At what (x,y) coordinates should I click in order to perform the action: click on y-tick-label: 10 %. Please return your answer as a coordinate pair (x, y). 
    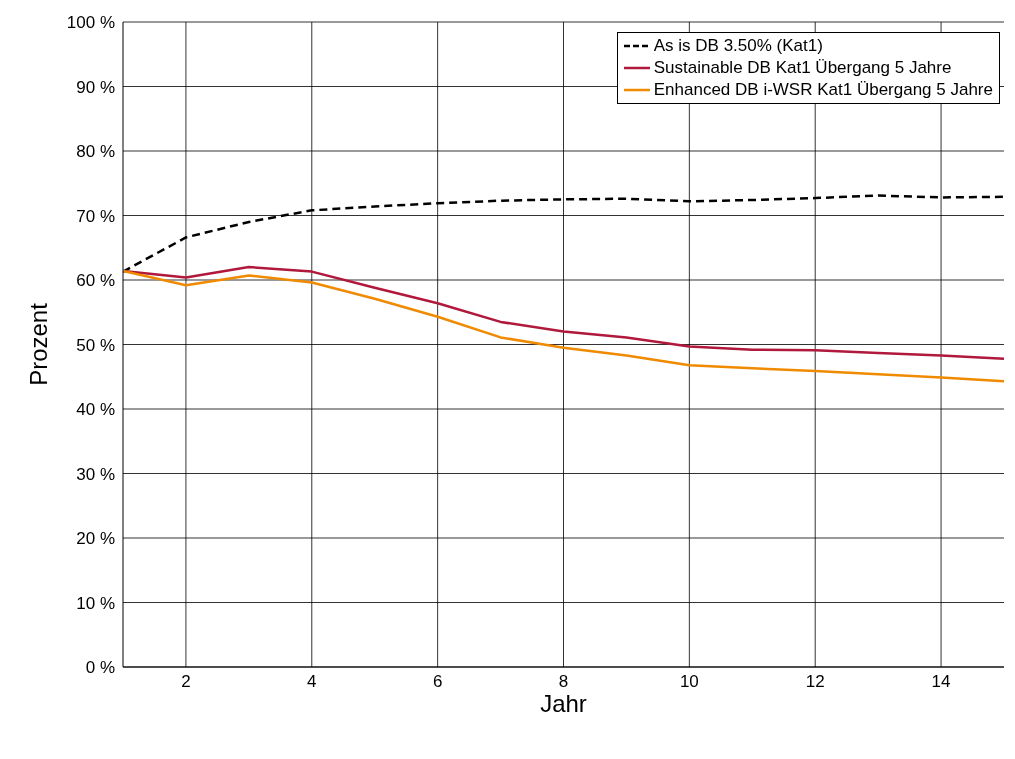
    Looking at the image, I should click on (95, 603).